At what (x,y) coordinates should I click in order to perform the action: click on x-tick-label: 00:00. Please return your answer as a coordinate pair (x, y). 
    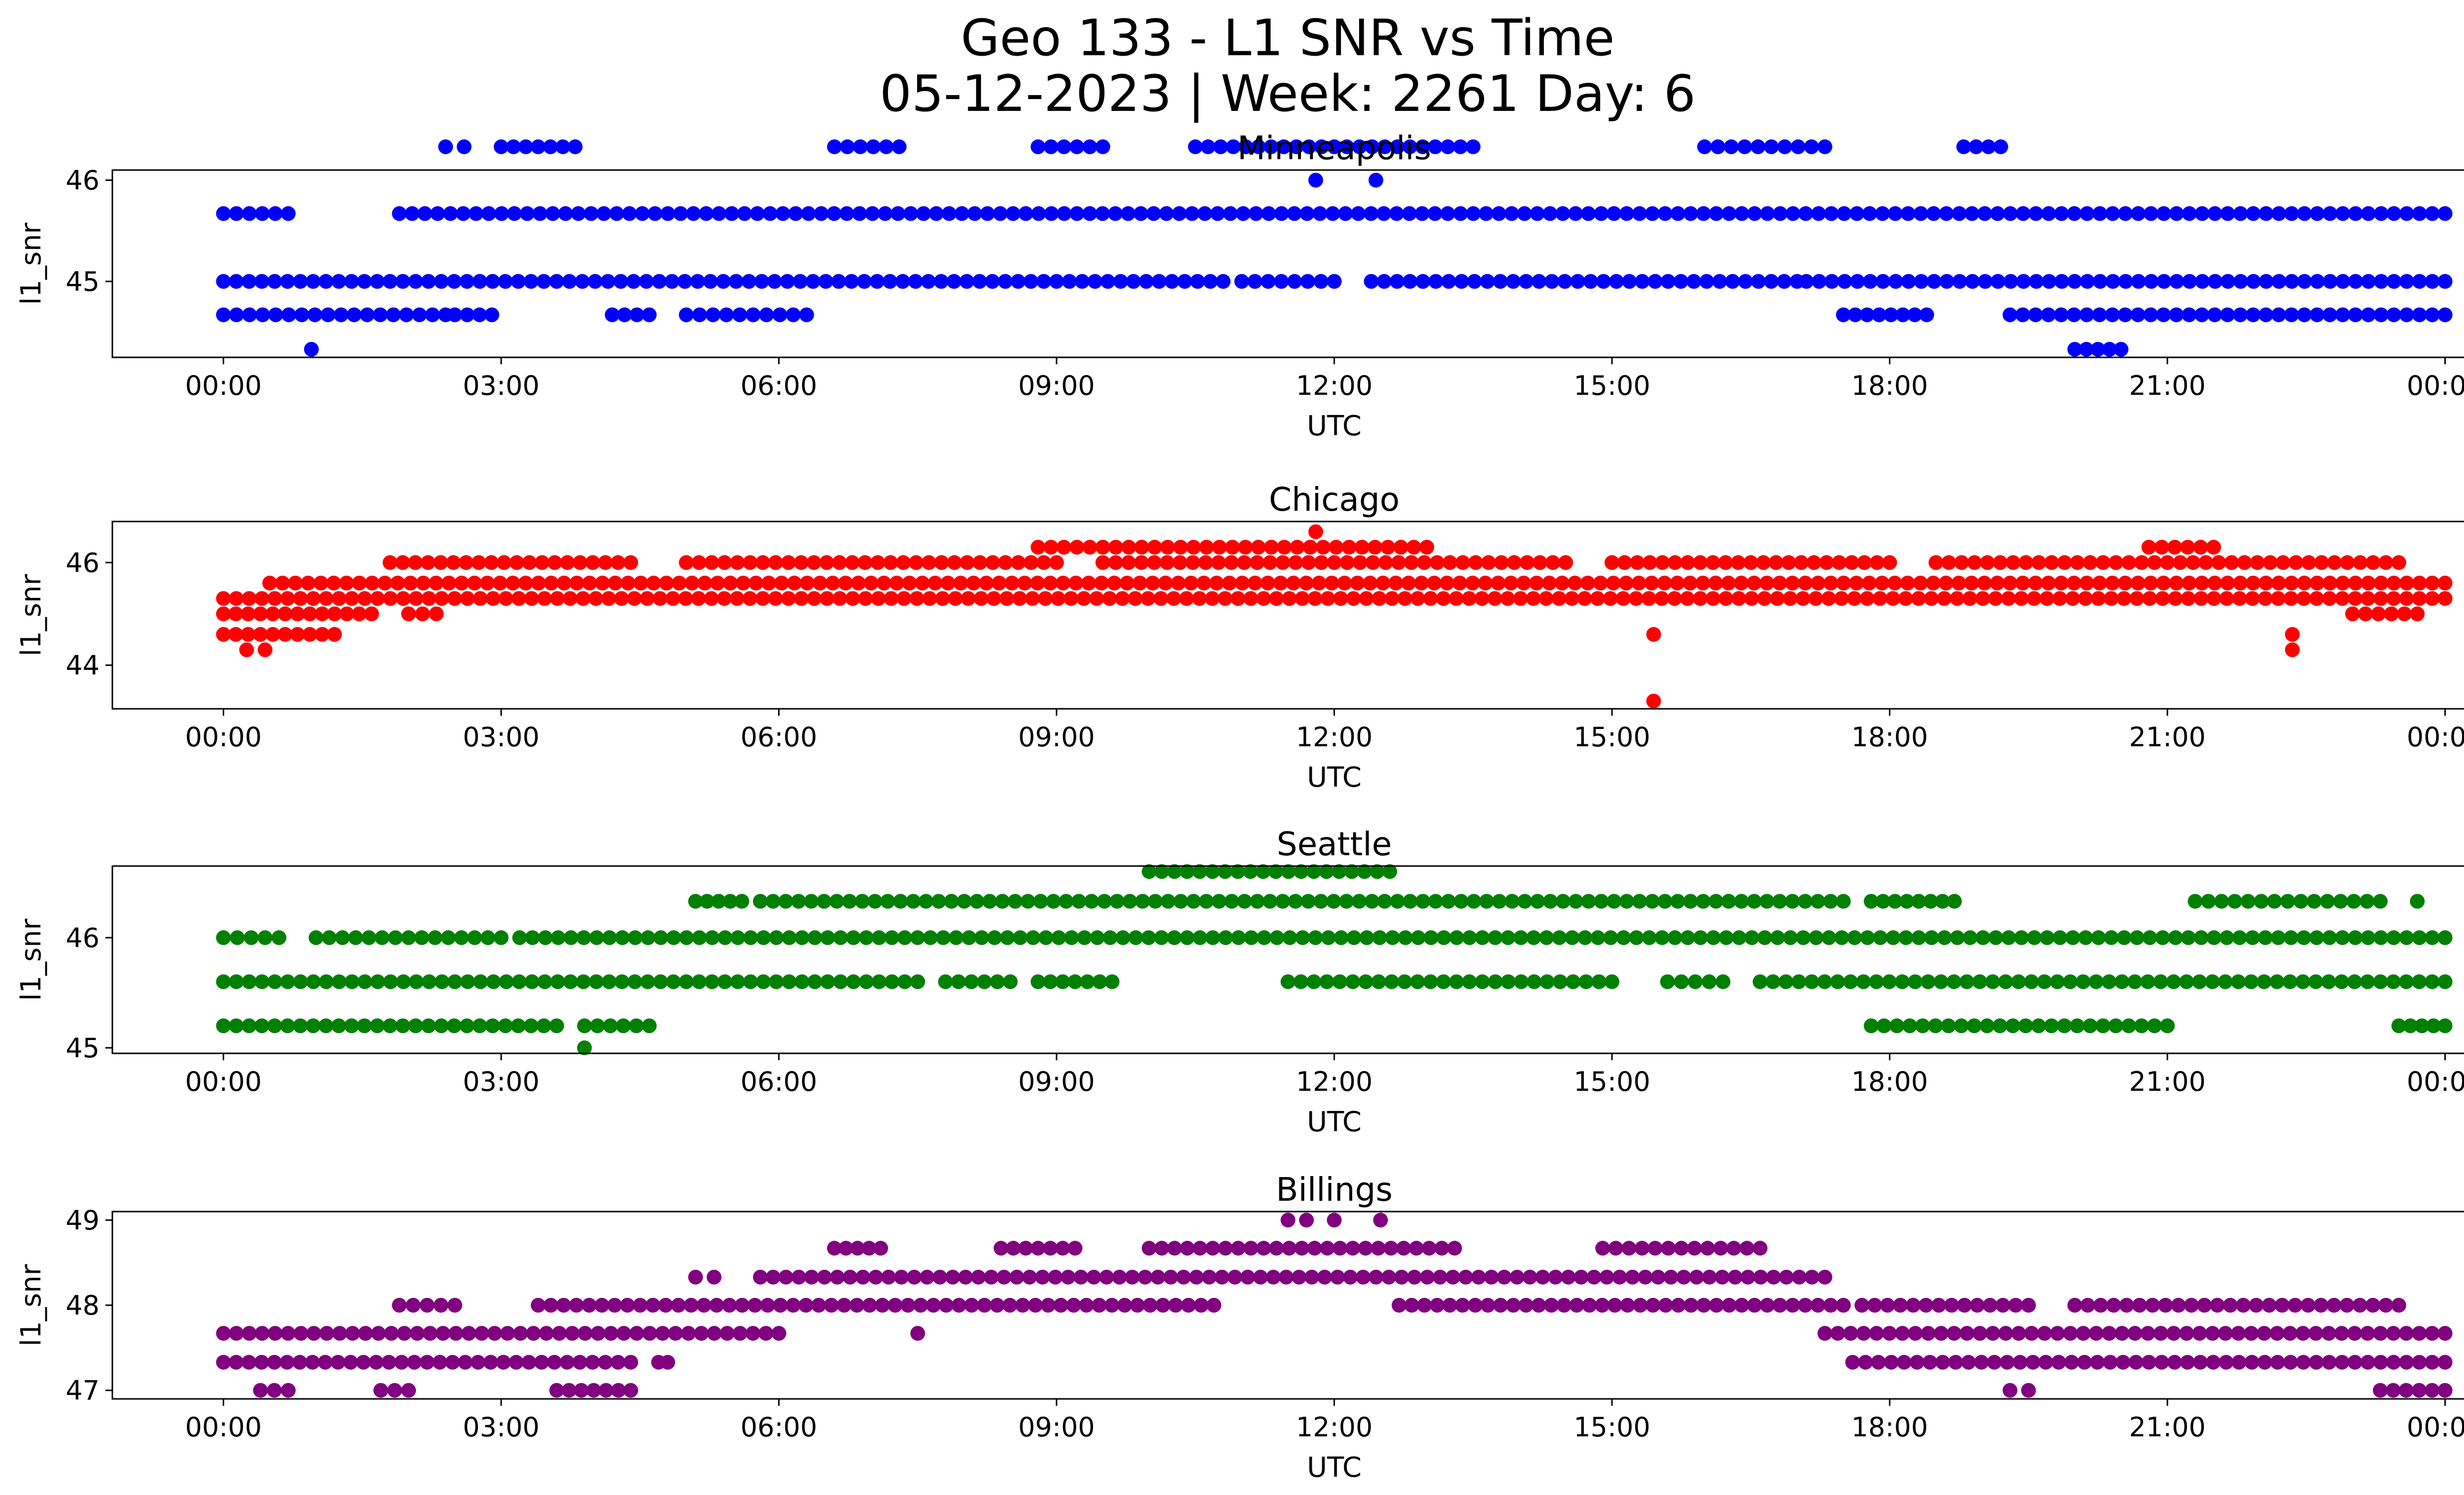
    Looking at the image, I should click on (223, 737).